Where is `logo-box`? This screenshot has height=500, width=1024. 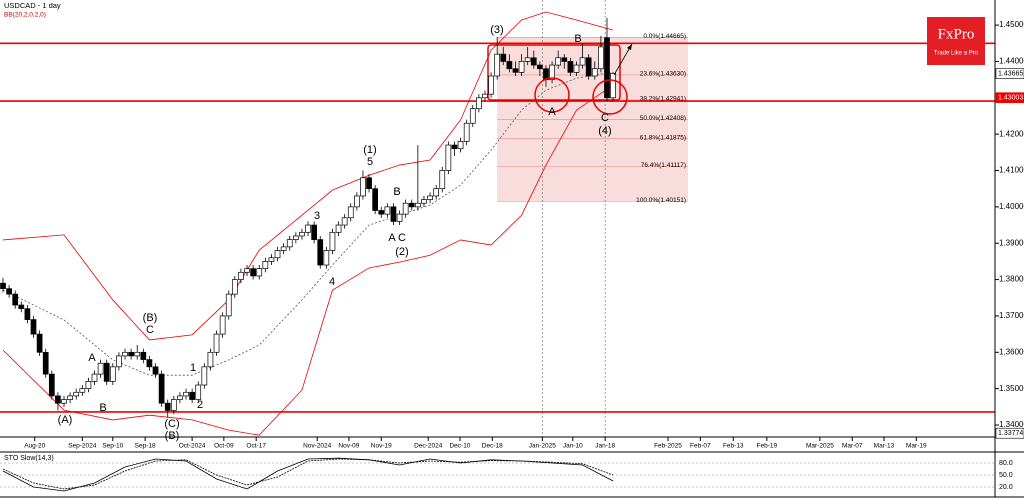 logo-box is located at coordinates (956, 41).